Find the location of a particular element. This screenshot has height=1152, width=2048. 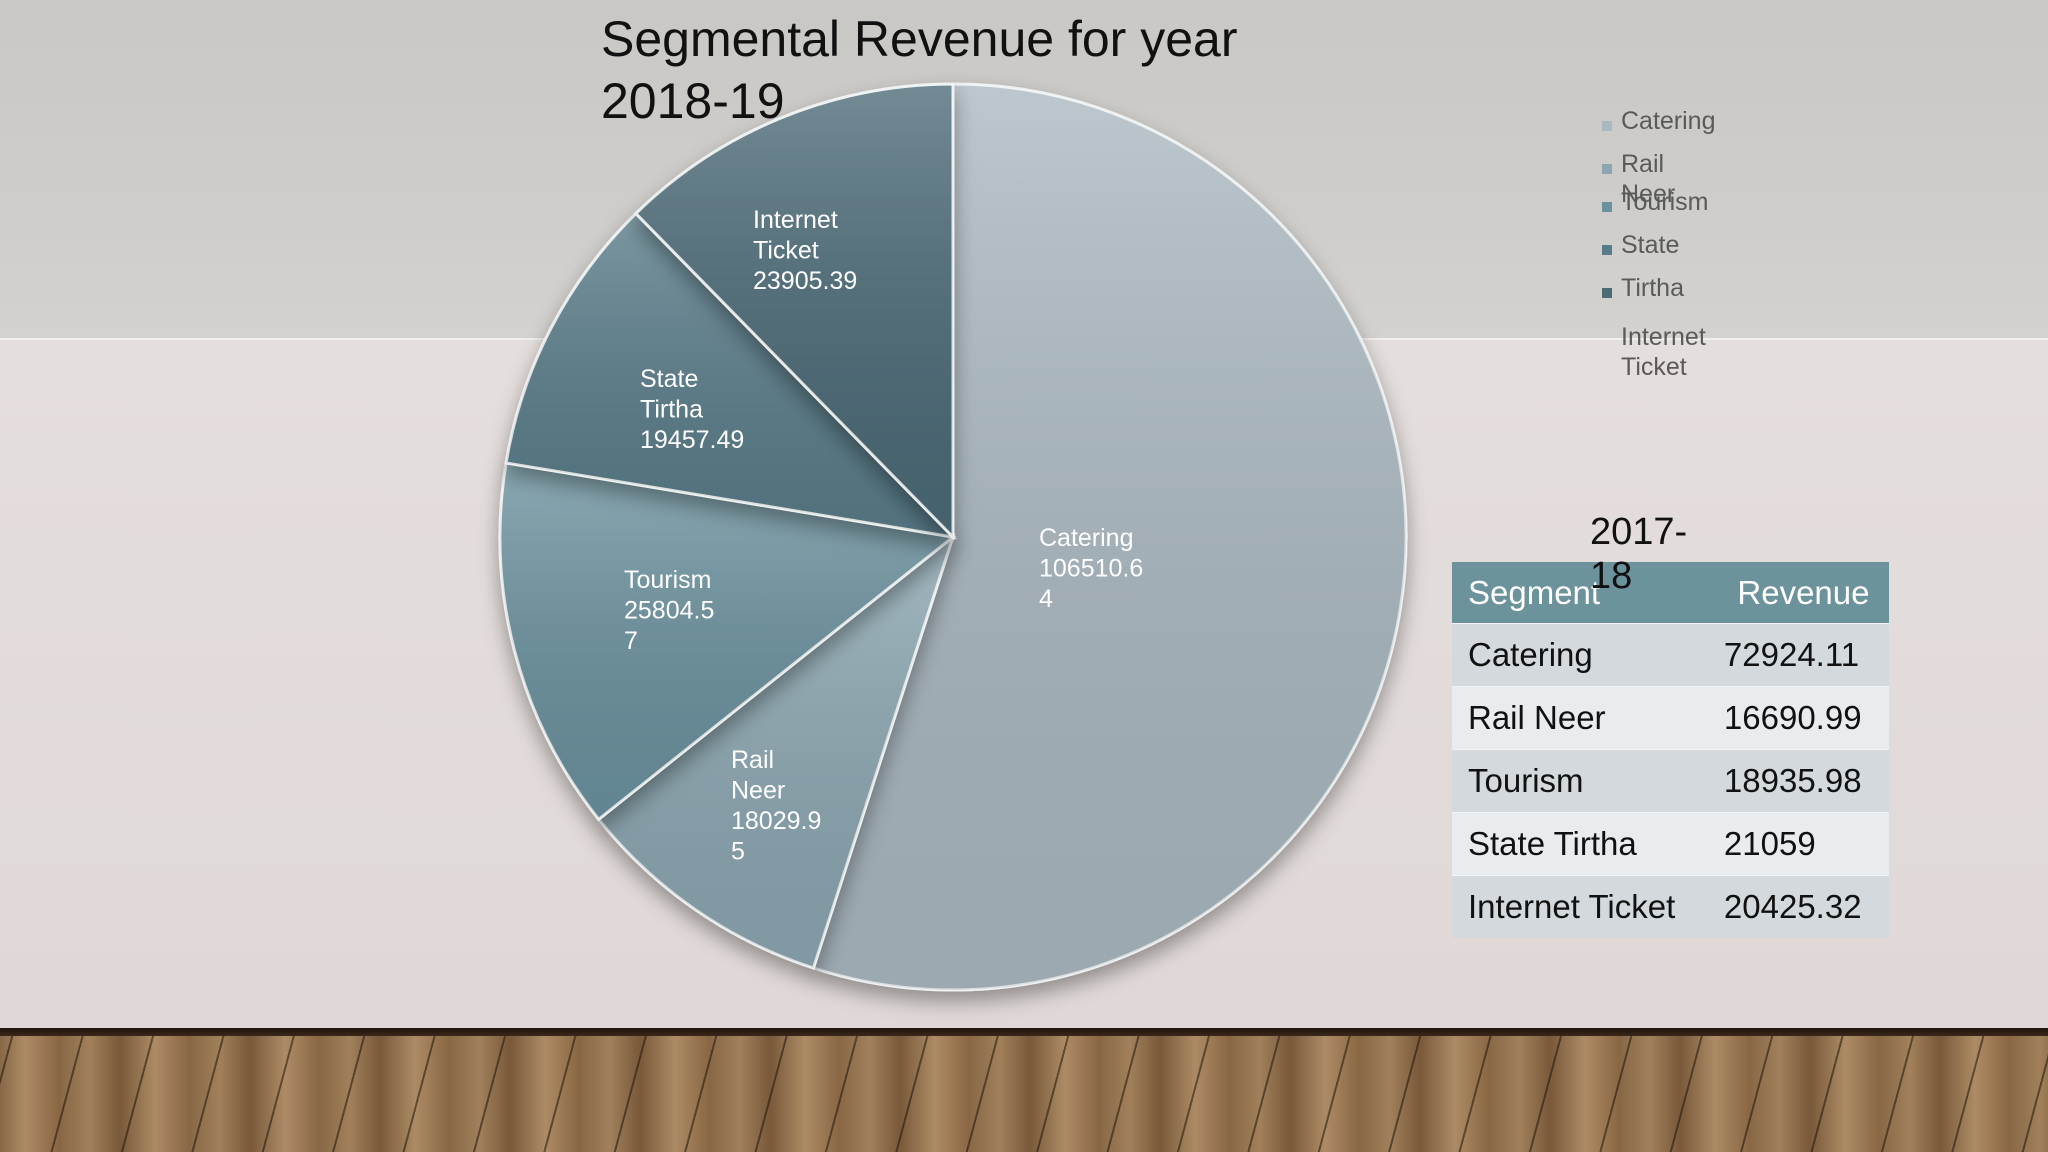

table-cell-revenue: 21059 is located at coordinates (1803, 844).